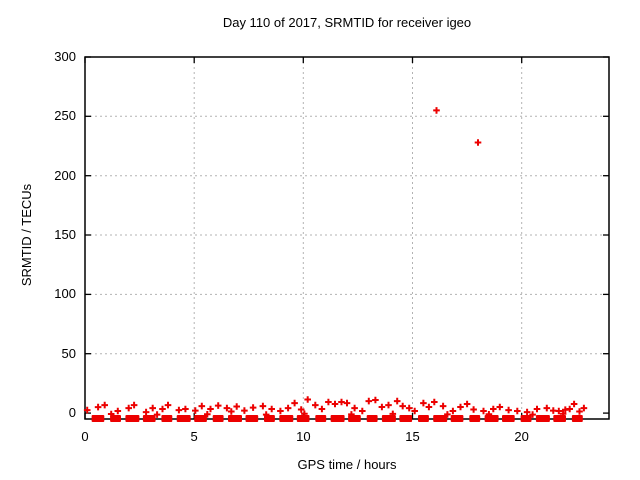 The height and width of the screenshot is (480, 640). I want to click on y-tick-label: 0, so click(72, 413).